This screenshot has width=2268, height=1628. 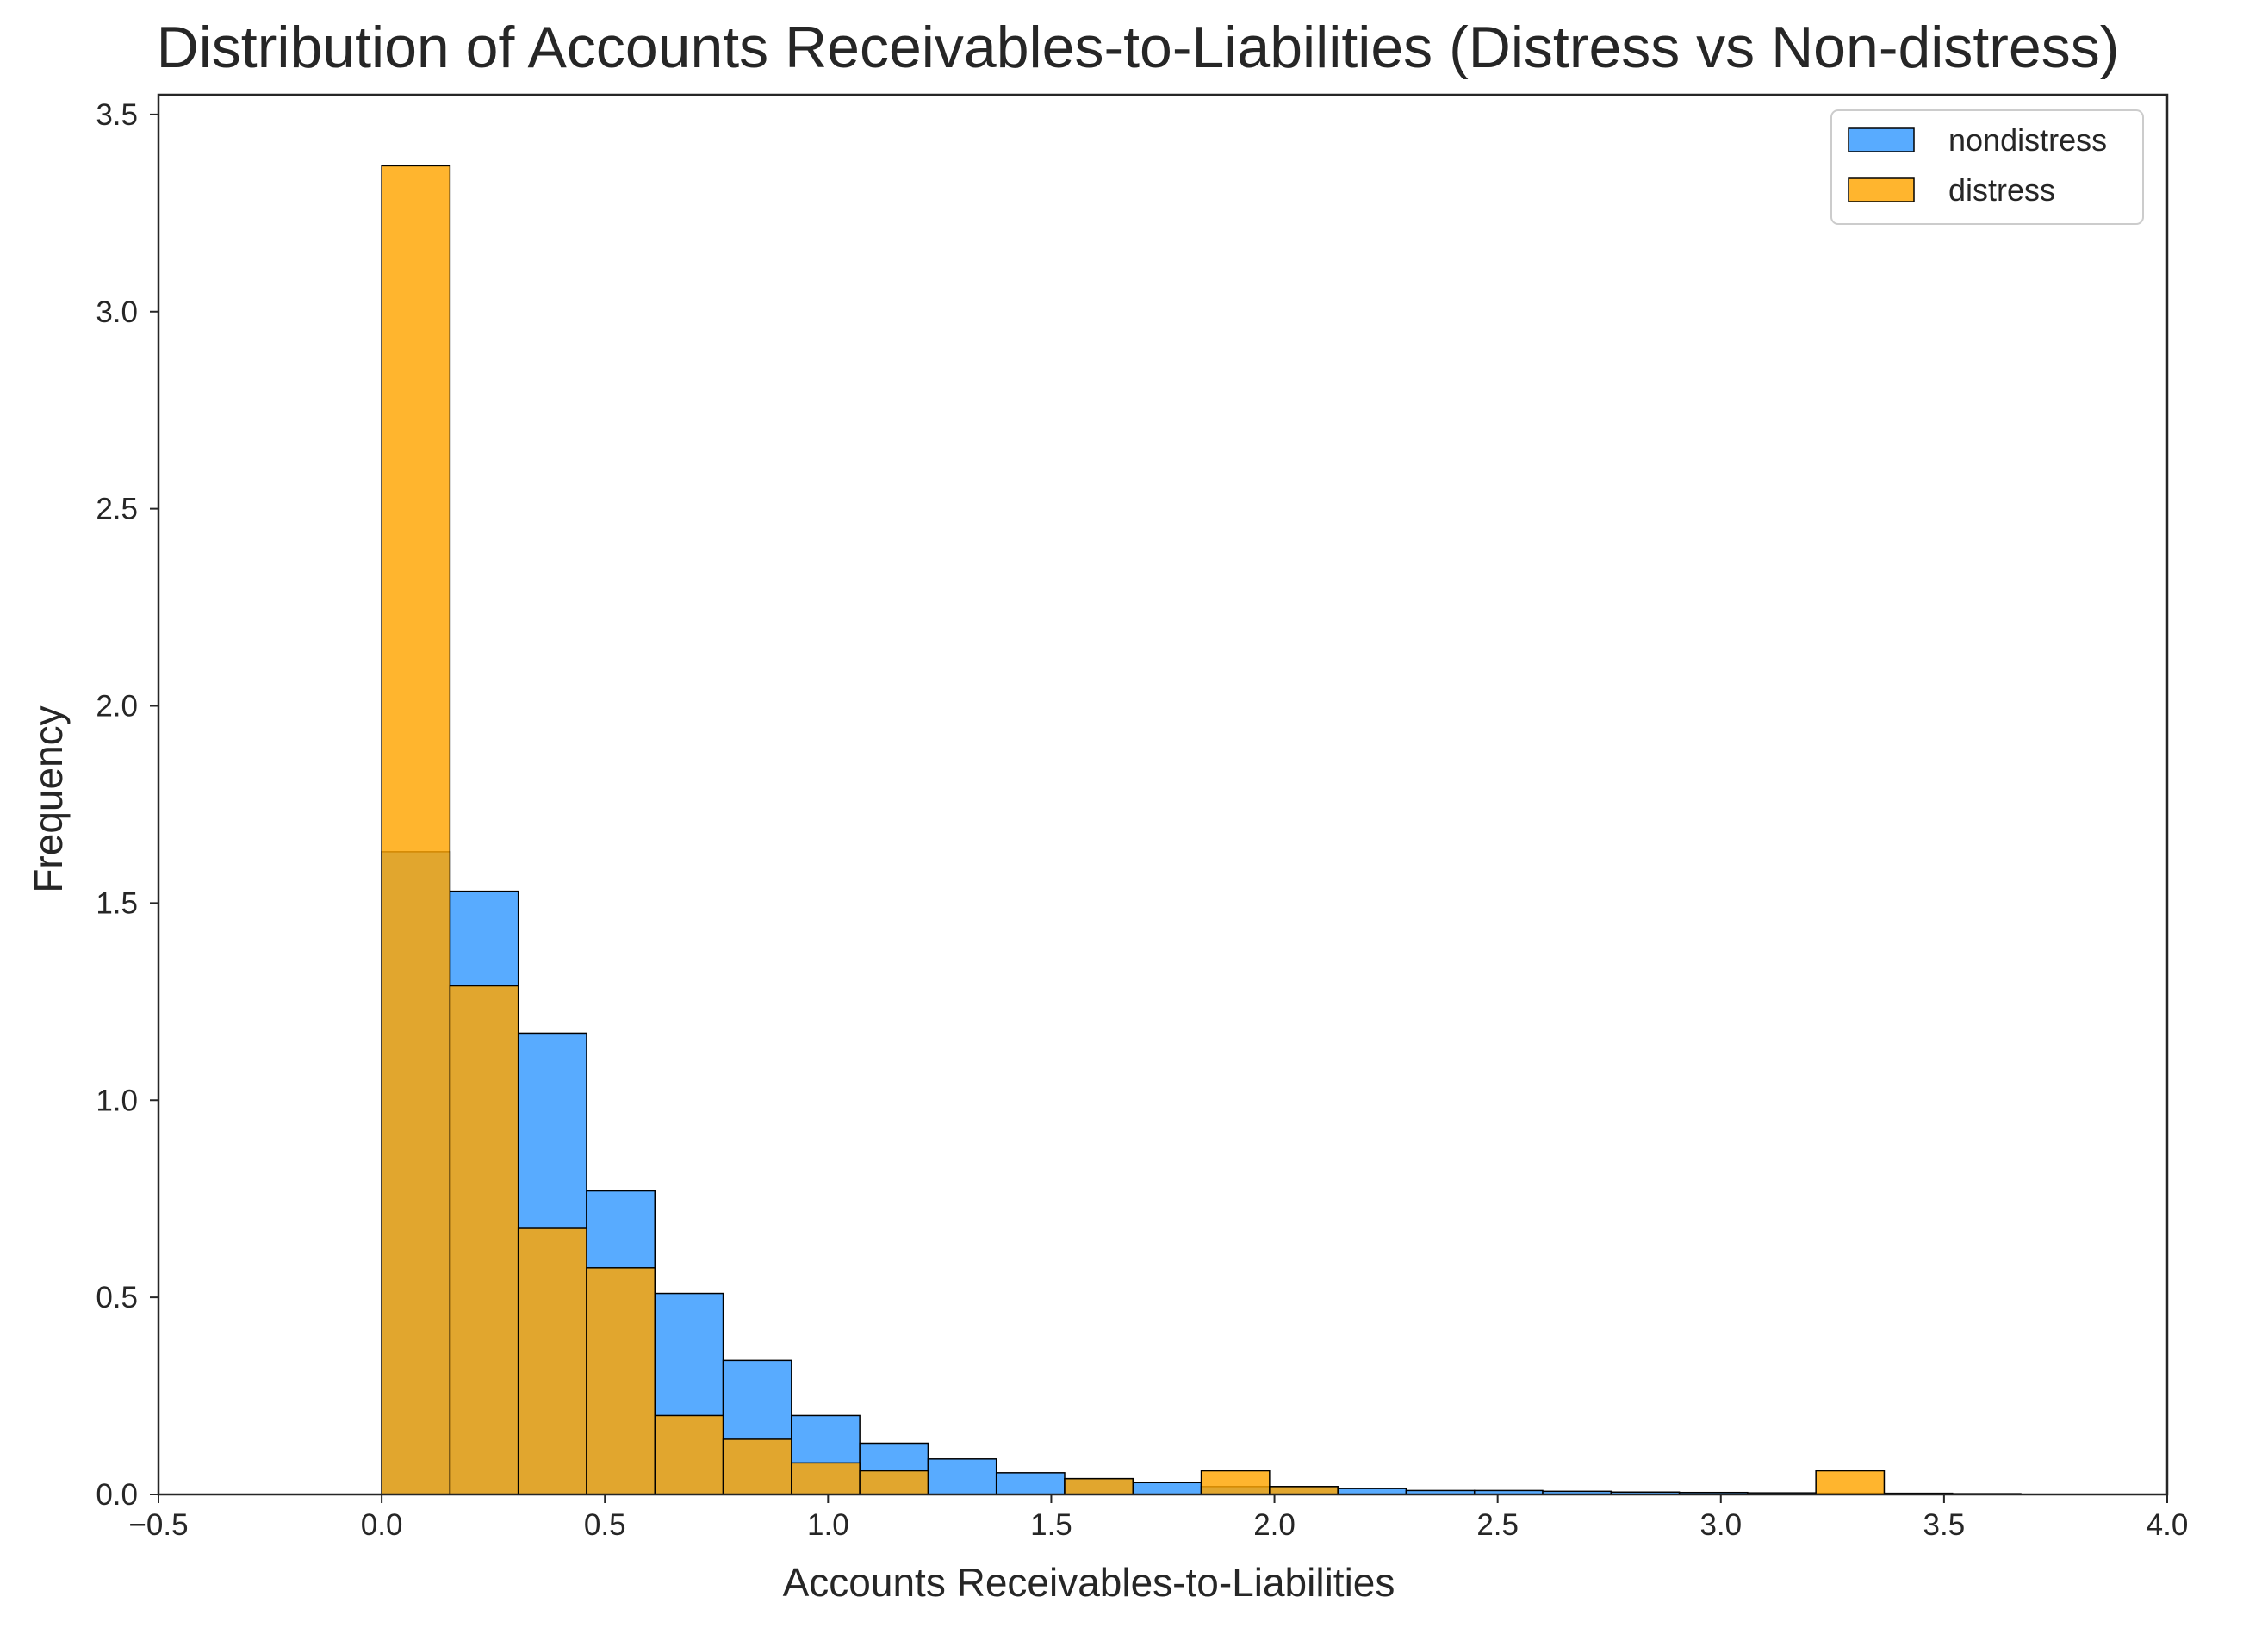 I want to click on x-axis-label: Accounts Receivables-to-Liabilities, so click(x=1089, y=1582).